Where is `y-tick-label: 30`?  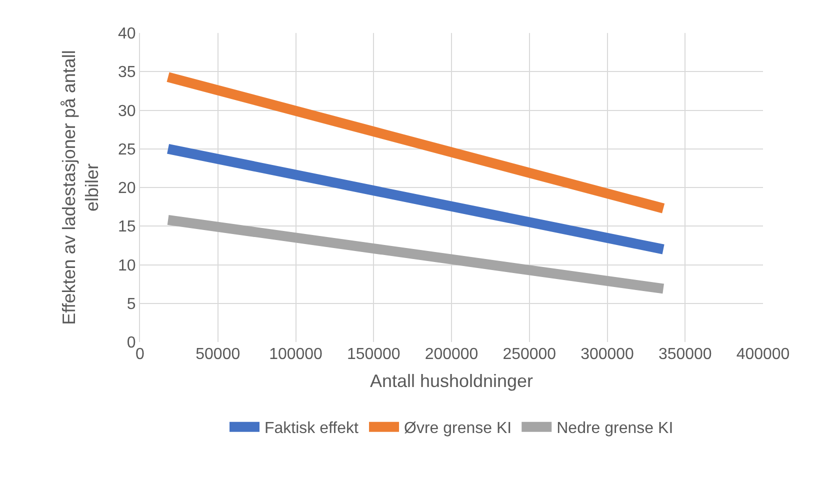 y-tick-label: 30 is located at coordinates (127, 111).